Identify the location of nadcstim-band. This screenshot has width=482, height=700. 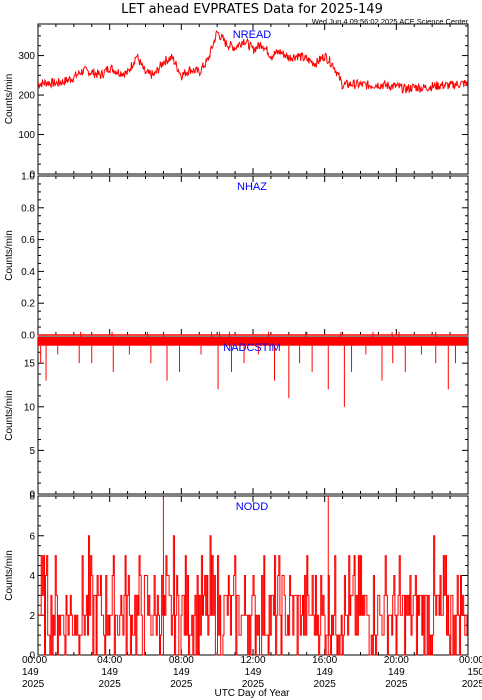
(253, 341).